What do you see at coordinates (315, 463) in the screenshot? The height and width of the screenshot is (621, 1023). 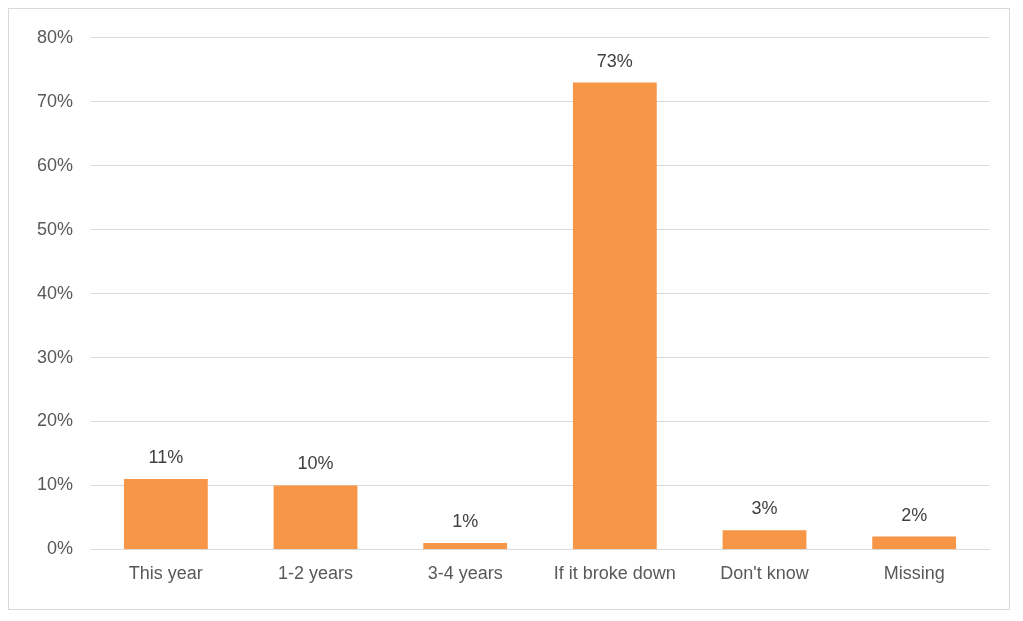 I see `data-label: 10%` at bounding box center [315, 463].